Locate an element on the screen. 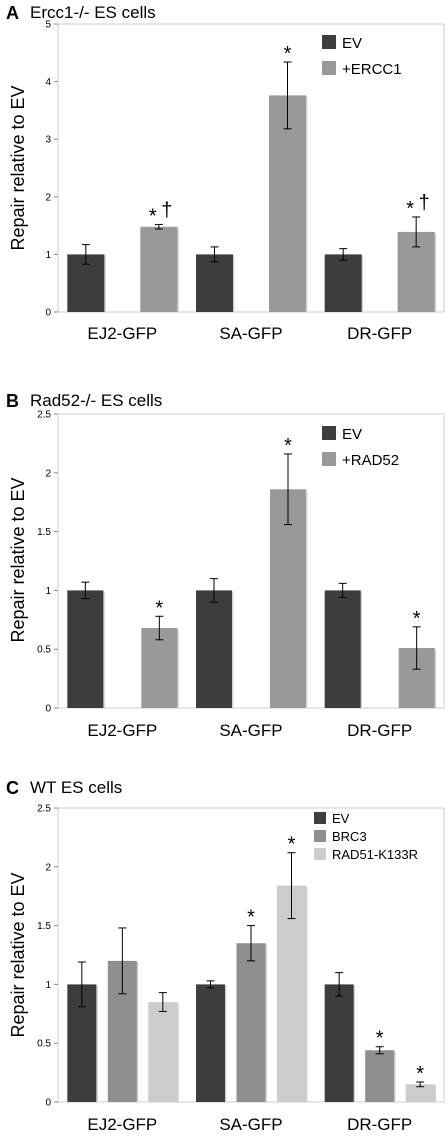  y-tick-label: 4 is located at coordinates (48, 82).